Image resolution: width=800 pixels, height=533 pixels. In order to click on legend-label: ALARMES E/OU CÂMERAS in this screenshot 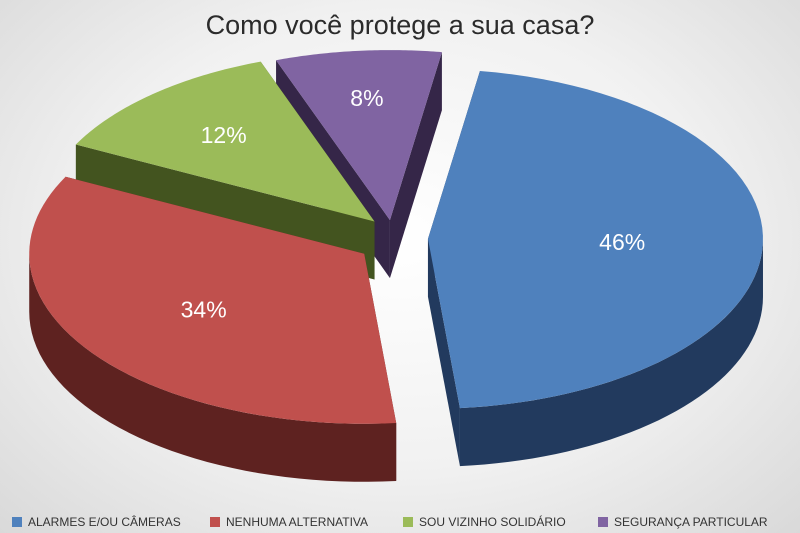, I will do `click(104, 522)`.